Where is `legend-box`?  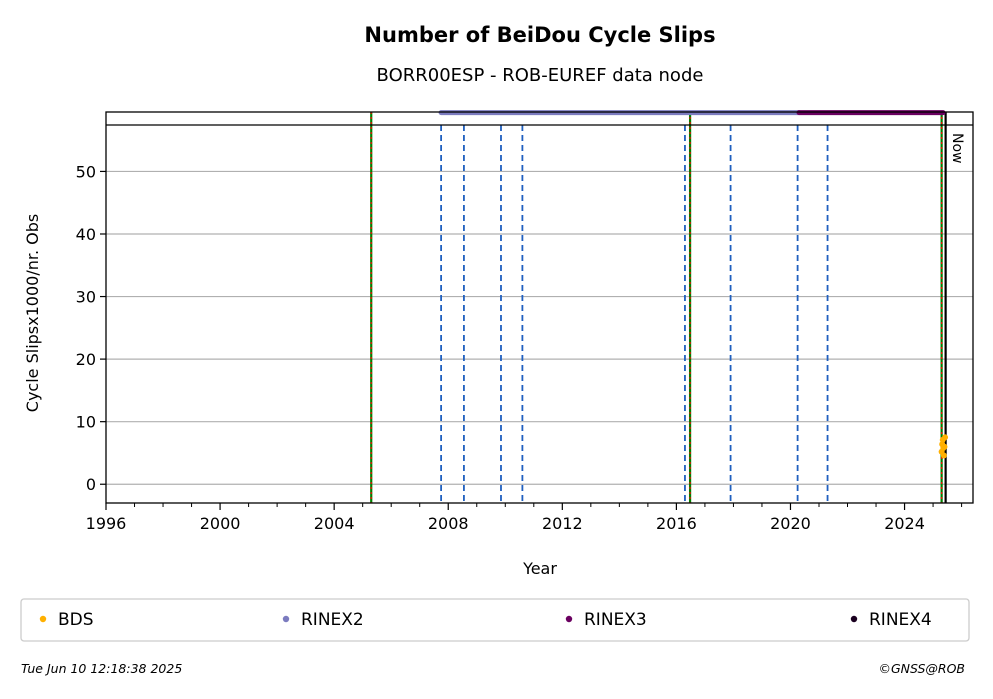 legend-box is located at coordinates (495, 620).